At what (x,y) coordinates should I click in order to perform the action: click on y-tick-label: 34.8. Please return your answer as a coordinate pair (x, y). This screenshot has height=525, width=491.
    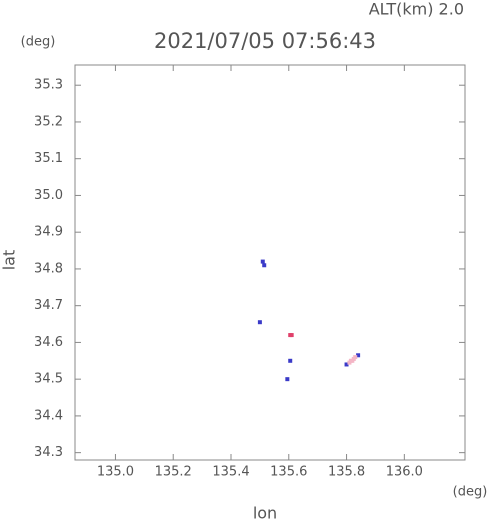
    Looking at the image, I should click on (48, 268).